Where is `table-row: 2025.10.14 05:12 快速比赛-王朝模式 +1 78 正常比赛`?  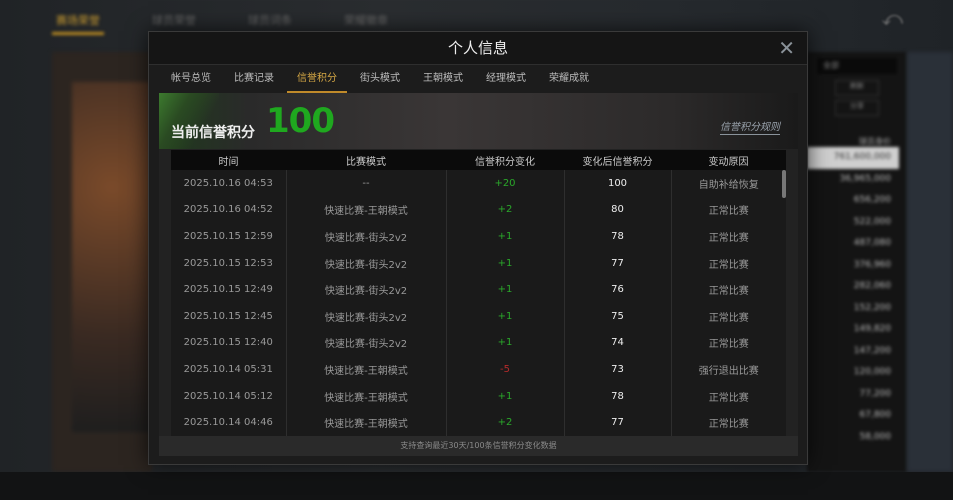
table-row: 2025.10.14 05:12 快速比赛-王朝模式 +1 78 正常比赛 is located at coordinates (478, 396).